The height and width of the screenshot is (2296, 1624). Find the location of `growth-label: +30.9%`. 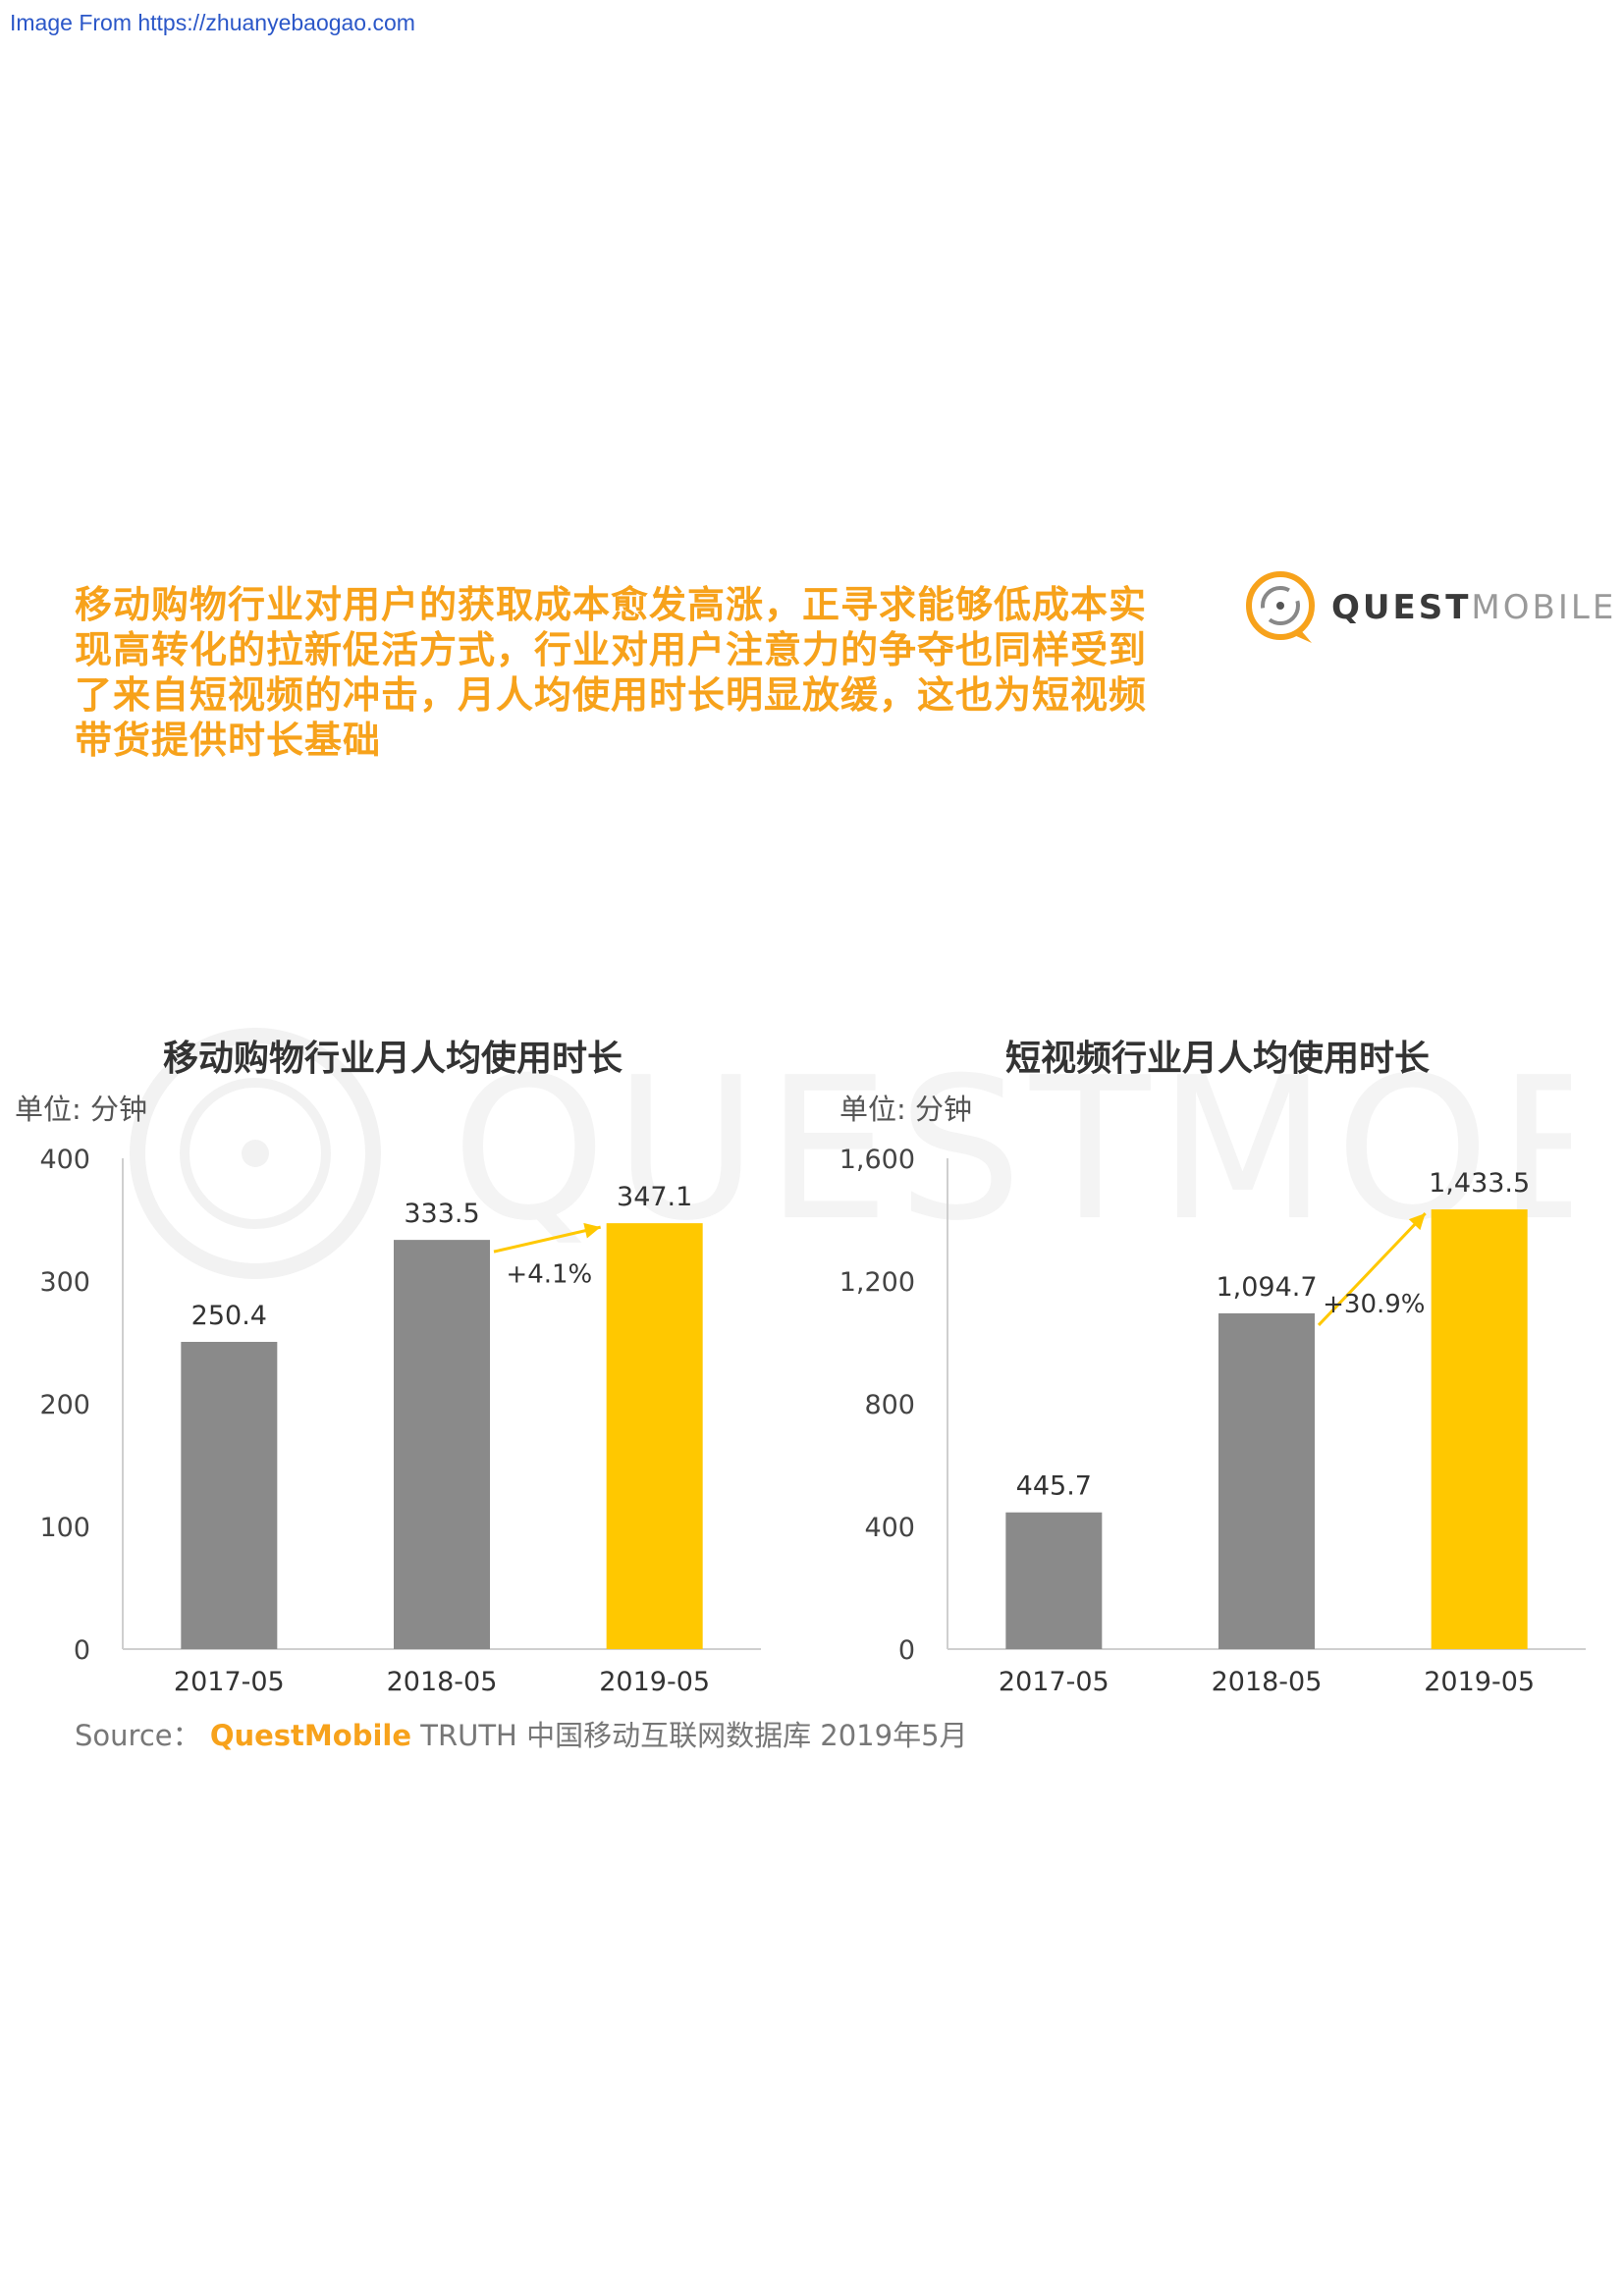

growth-label: +30.9% is located at coordinates (1374, 1305).